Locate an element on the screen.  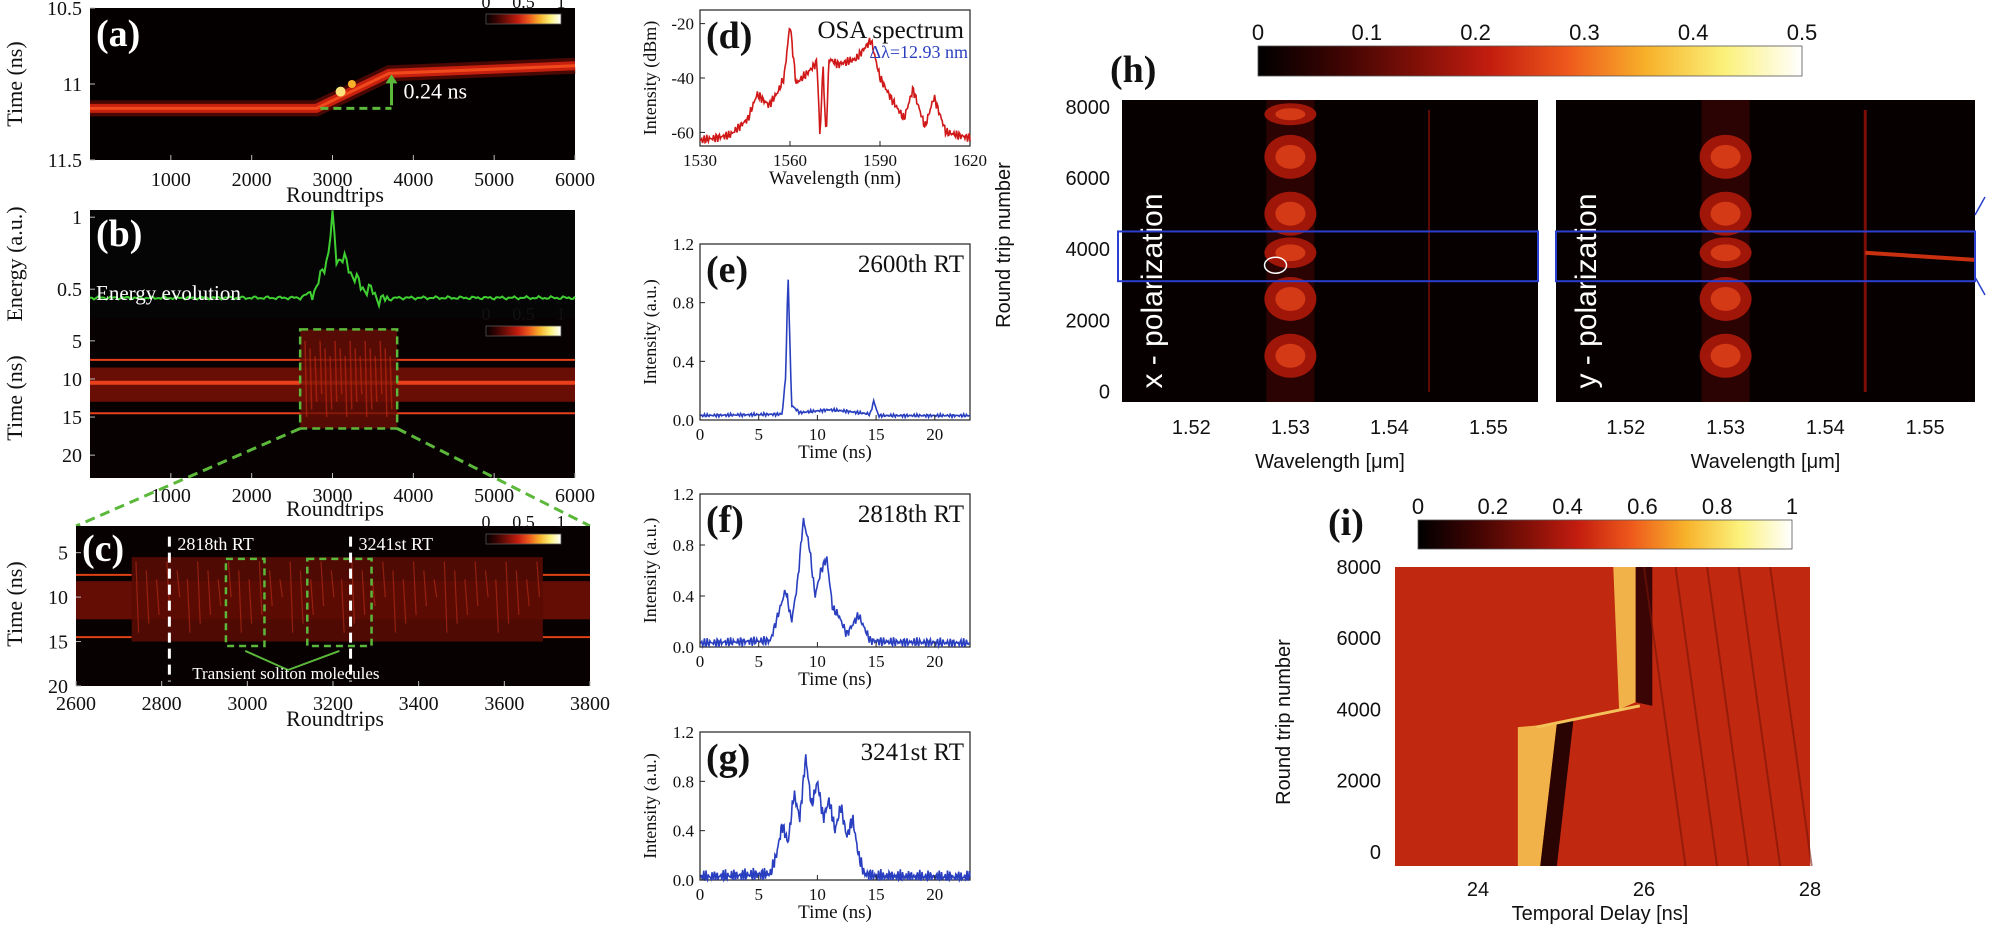
y-axis-title: Intensity (a.u.) is located at coordinates (650, 570).